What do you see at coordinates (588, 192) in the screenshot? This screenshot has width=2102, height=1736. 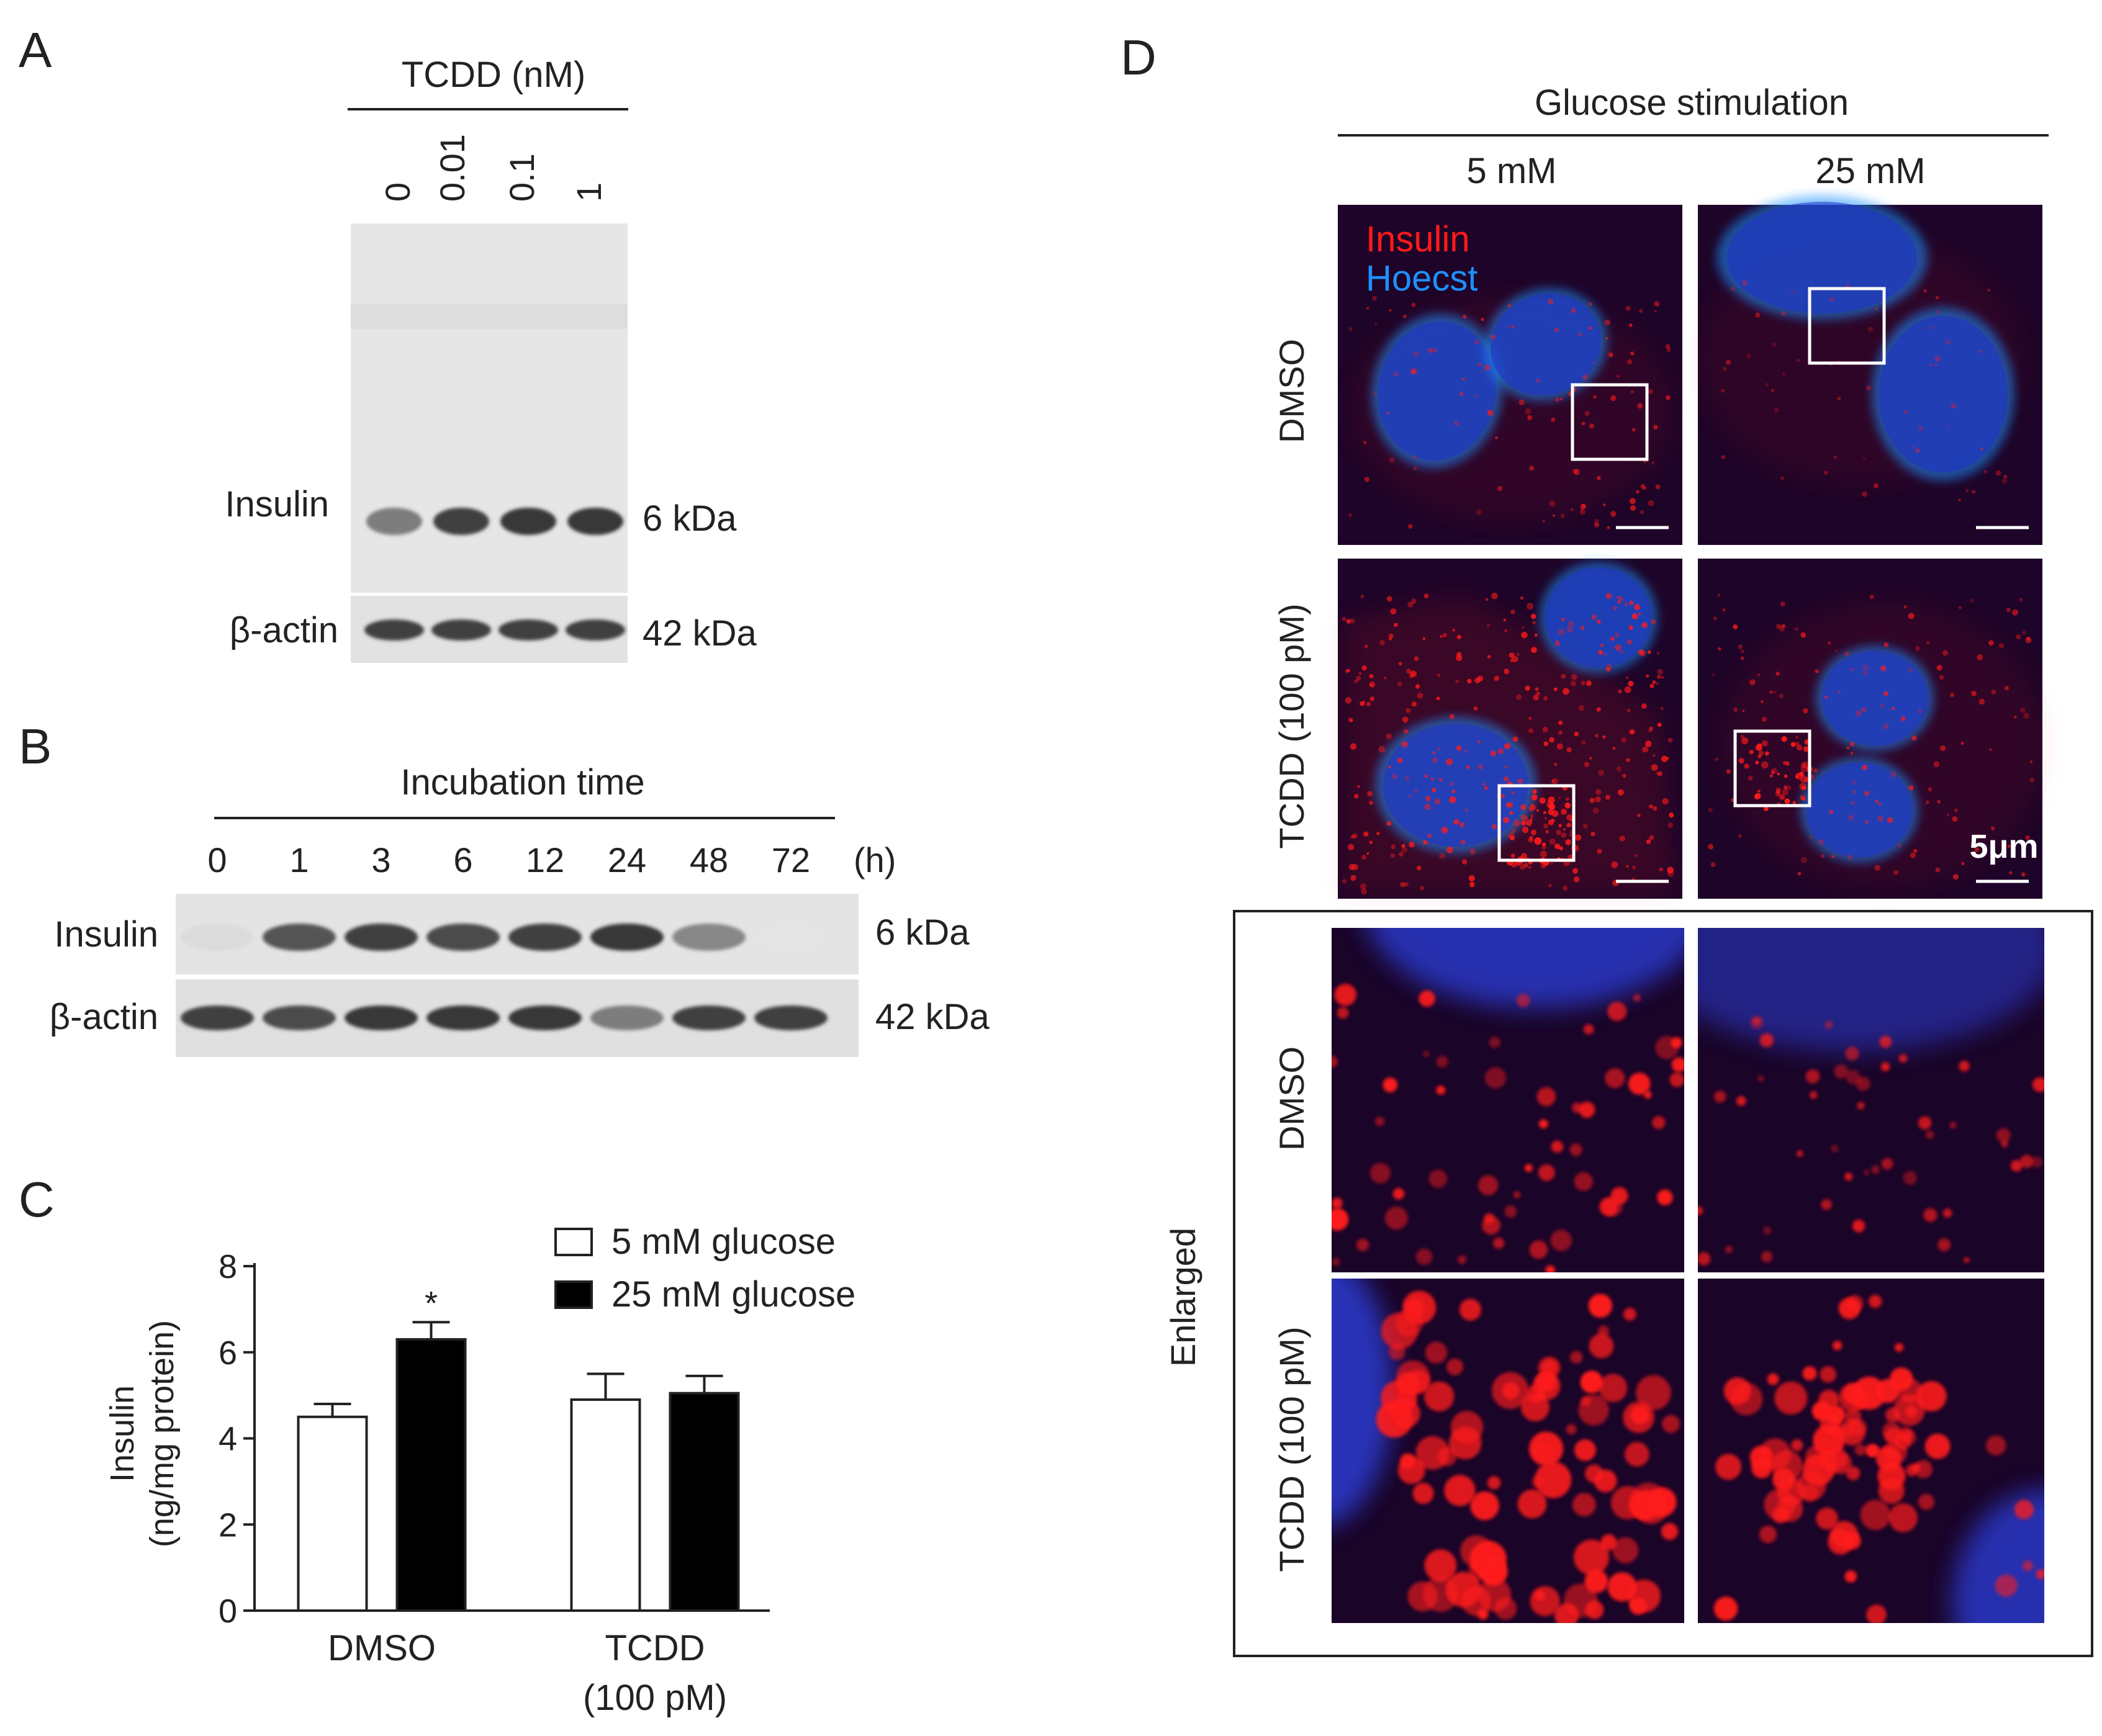 I see `panel-a-lane-label: 1` at bounding box center [588, 192].